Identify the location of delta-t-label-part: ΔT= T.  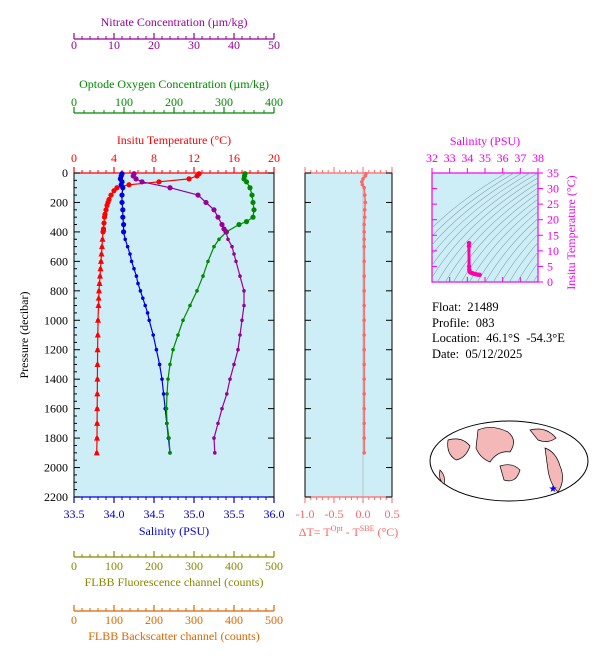
(315, 532).